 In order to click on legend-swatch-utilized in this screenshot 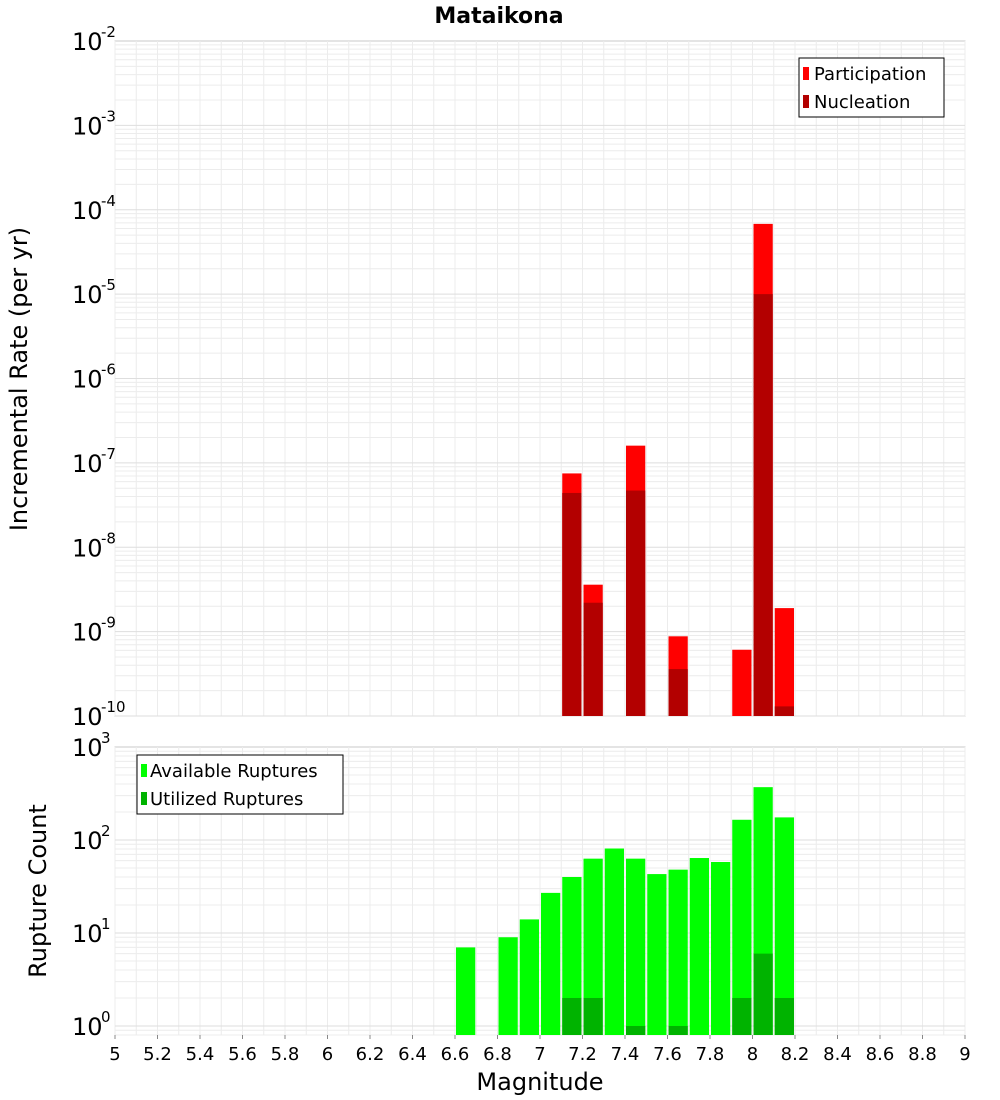, I will do `click(144, 798)`.